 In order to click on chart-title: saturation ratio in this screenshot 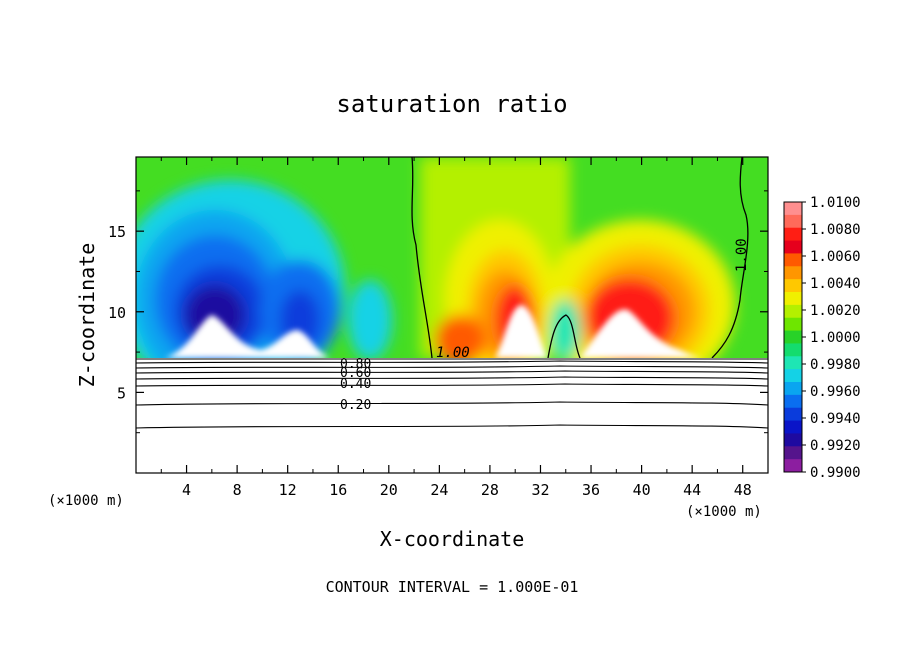, I will do `click(451, 104)`.